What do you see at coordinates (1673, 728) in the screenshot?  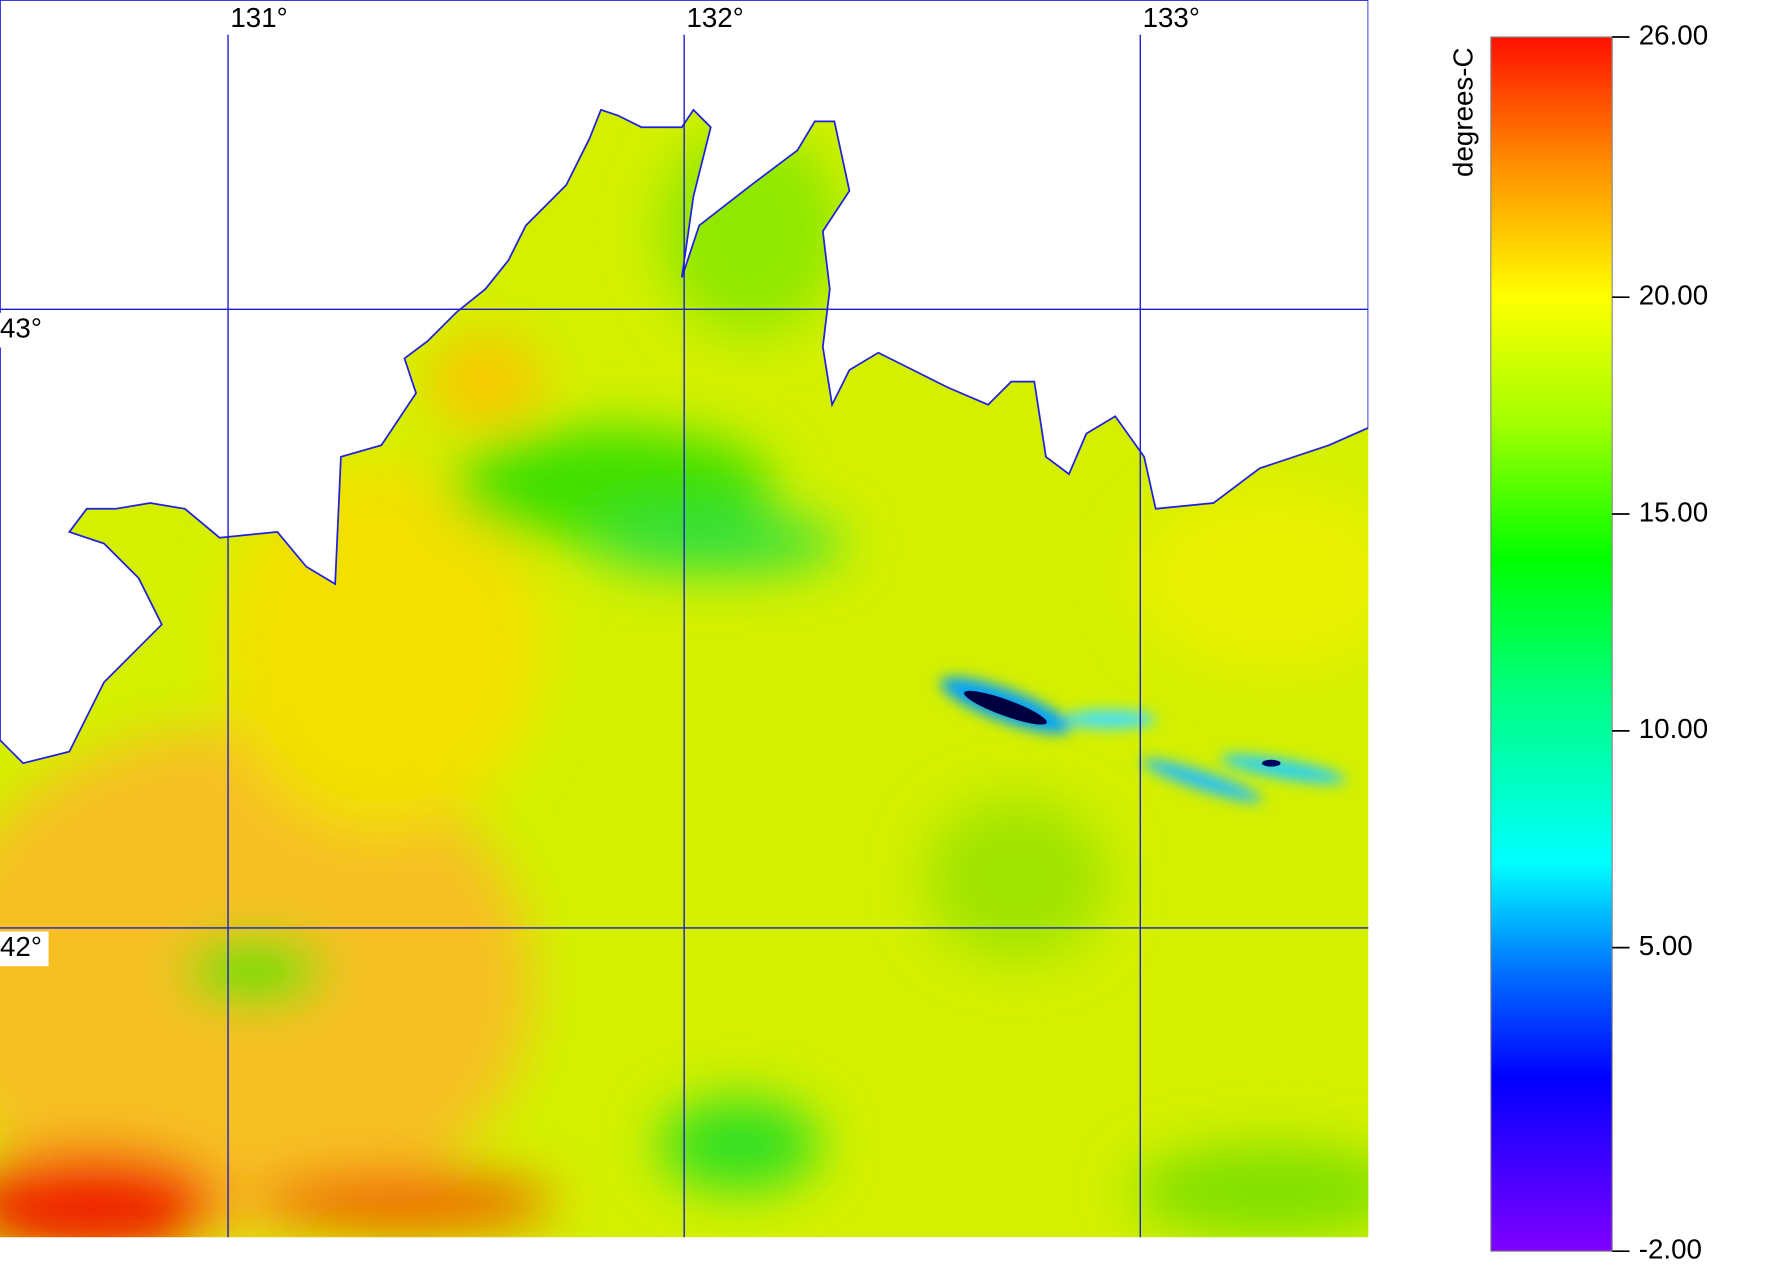 I see `colorbar-tick-label: 10.00` at bounding box center [1673, 728].